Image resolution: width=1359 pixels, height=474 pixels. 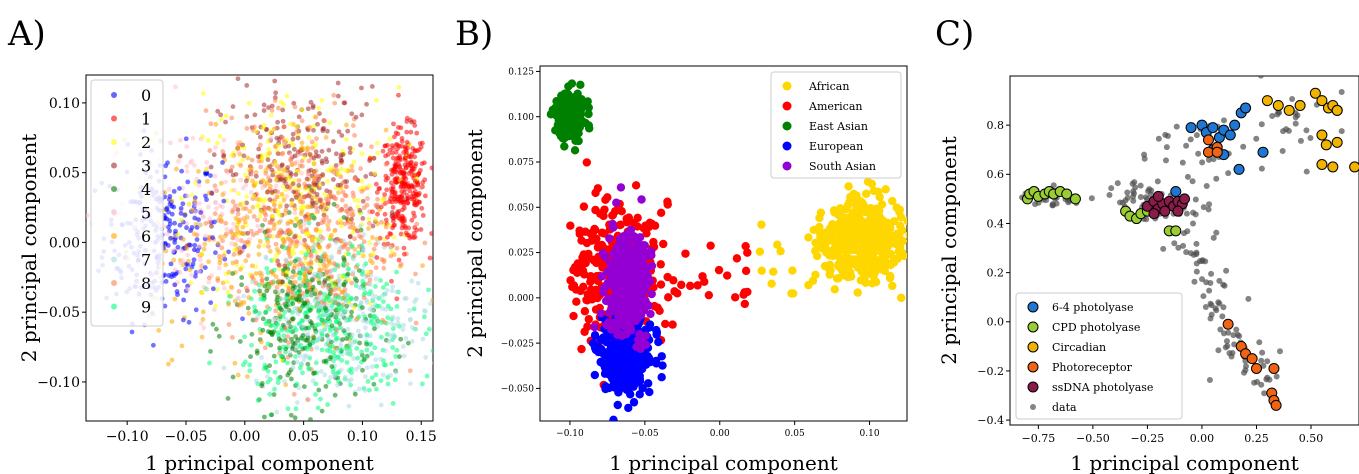 I want to click on x-tick-label: −0.75, so click(x=1038, y=438).